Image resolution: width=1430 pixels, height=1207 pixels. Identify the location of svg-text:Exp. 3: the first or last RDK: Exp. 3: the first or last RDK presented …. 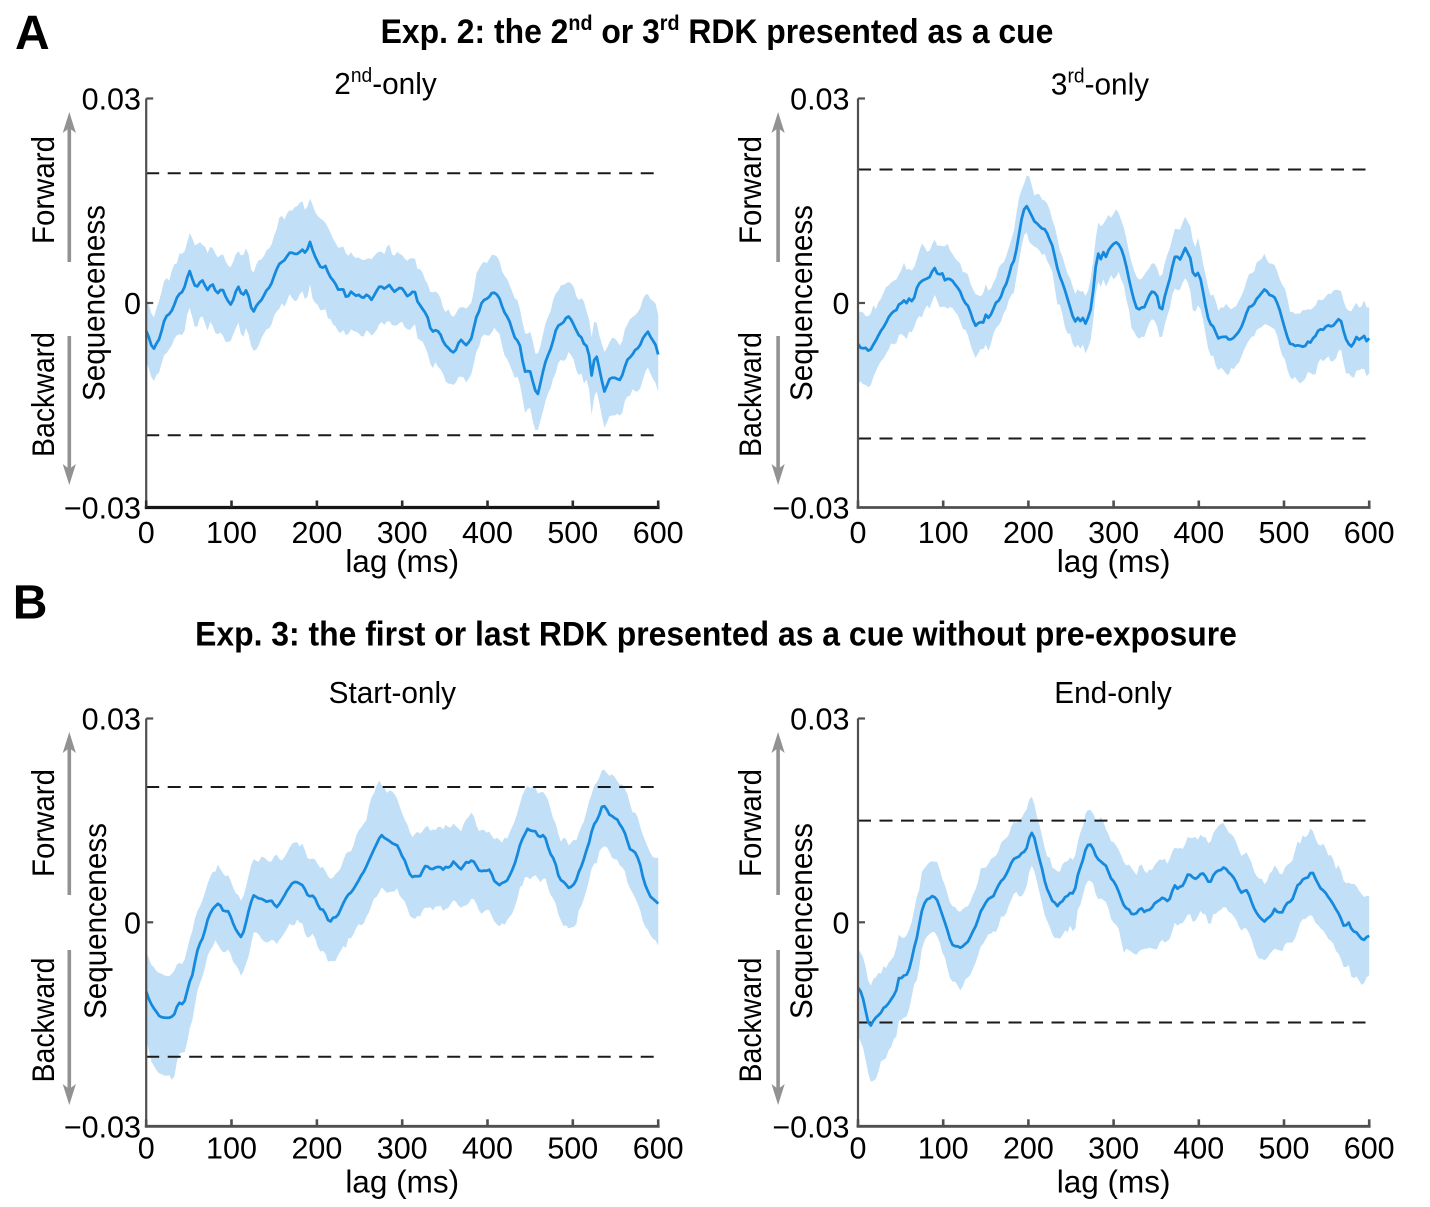
(716, 633).